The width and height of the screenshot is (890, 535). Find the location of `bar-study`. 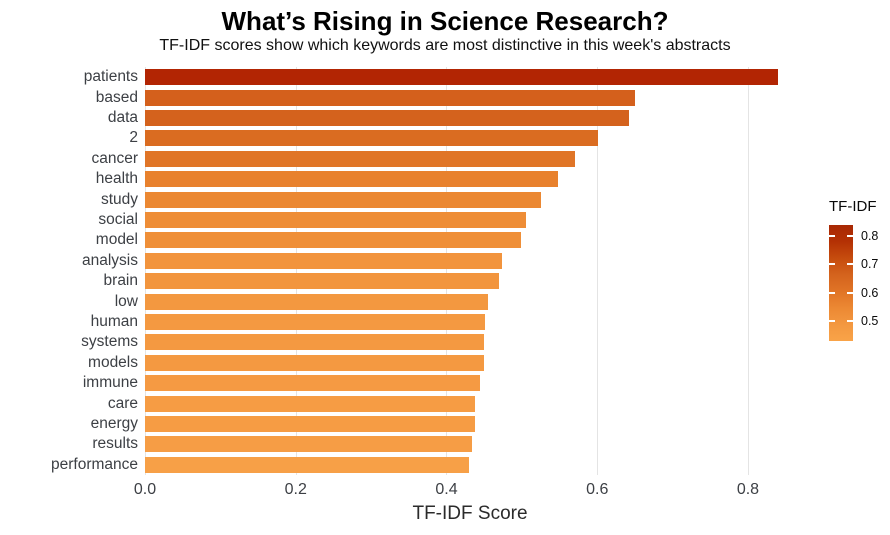

bar-study is located at coordinates (343, 199).